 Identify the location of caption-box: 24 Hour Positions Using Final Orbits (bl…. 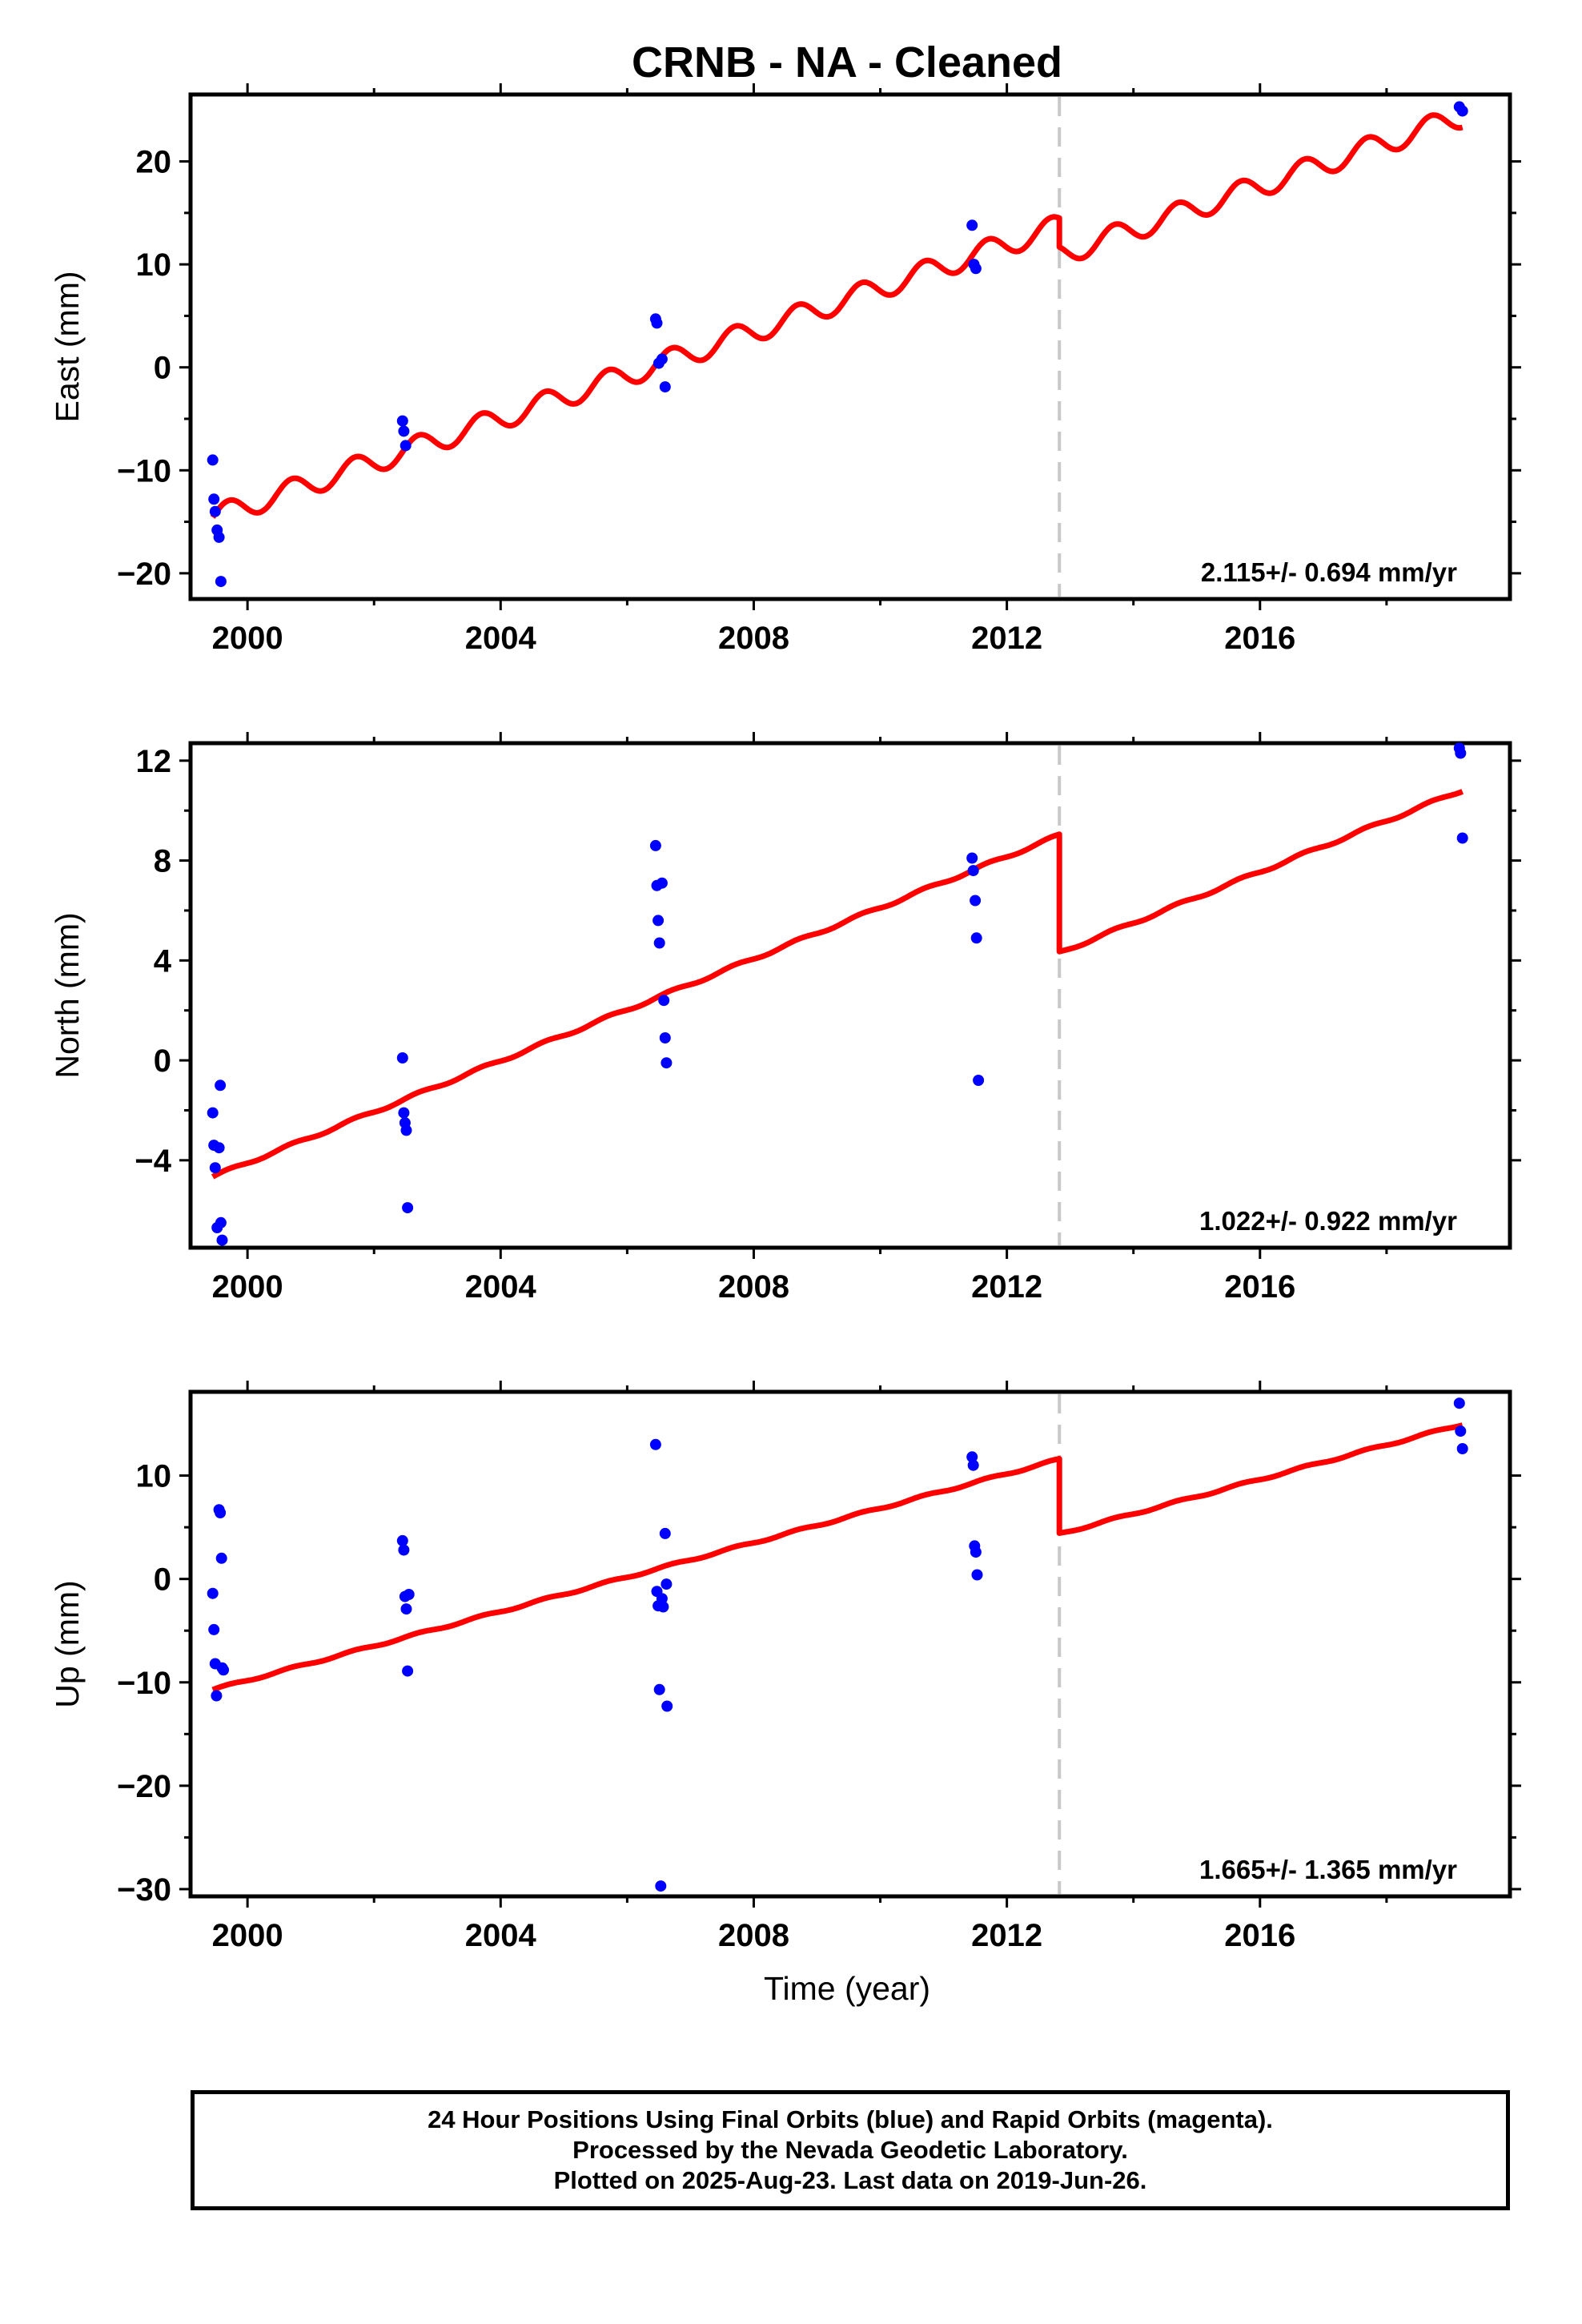
(850, 2150).